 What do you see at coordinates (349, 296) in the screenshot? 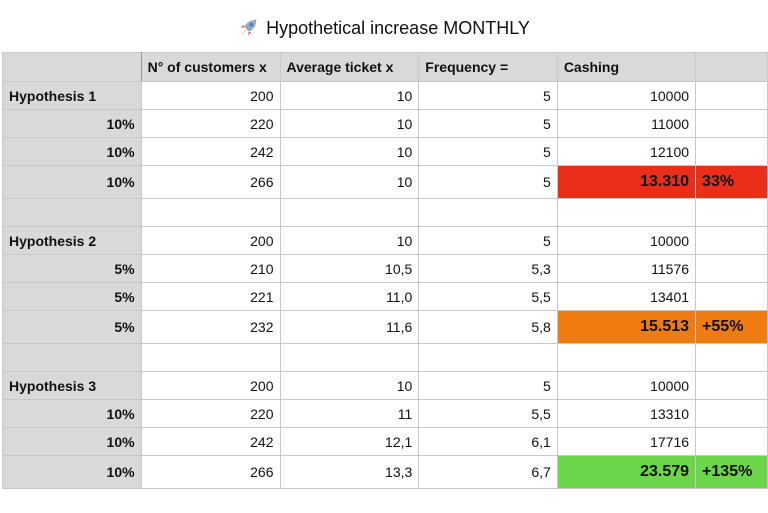
I see `cell-ticket: 11,0` at bounding box center [349, 296].